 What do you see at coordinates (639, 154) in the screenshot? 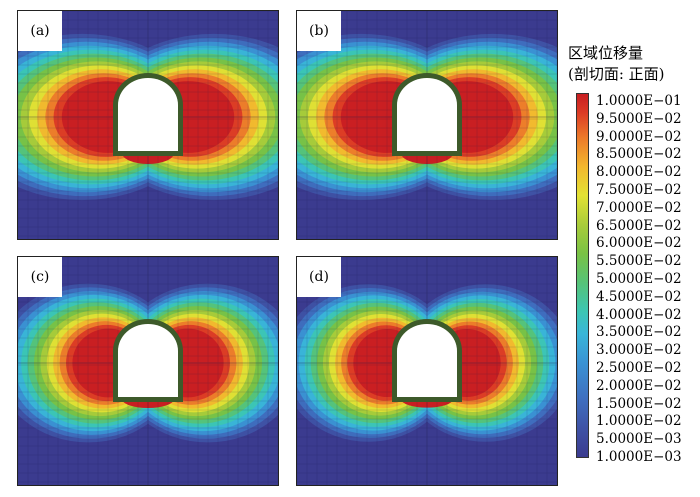
I see `legend-tick-label: 8.5000E−02` at bounding box center [639, 154].